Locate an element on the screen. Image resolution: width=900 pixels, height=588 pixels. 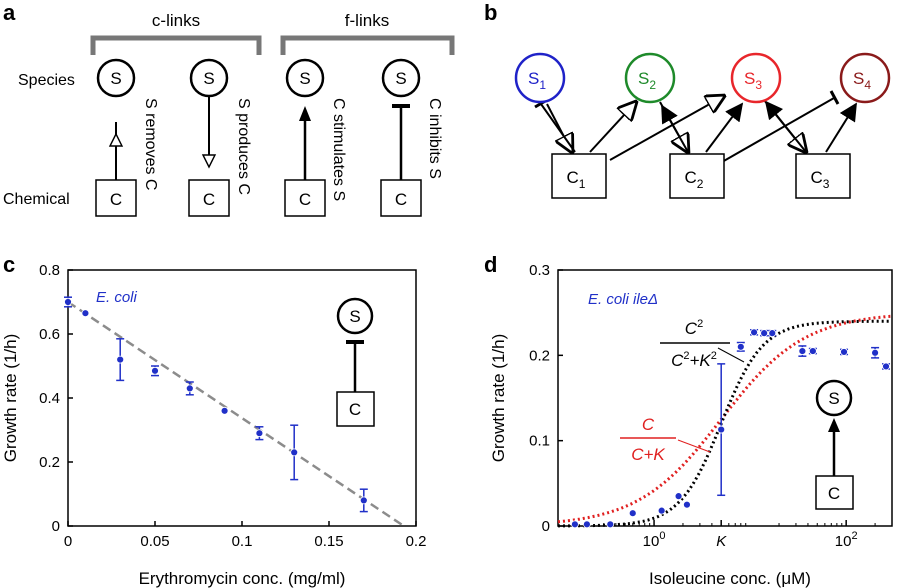
species-node-s4 is located at coordinates (865, 78).